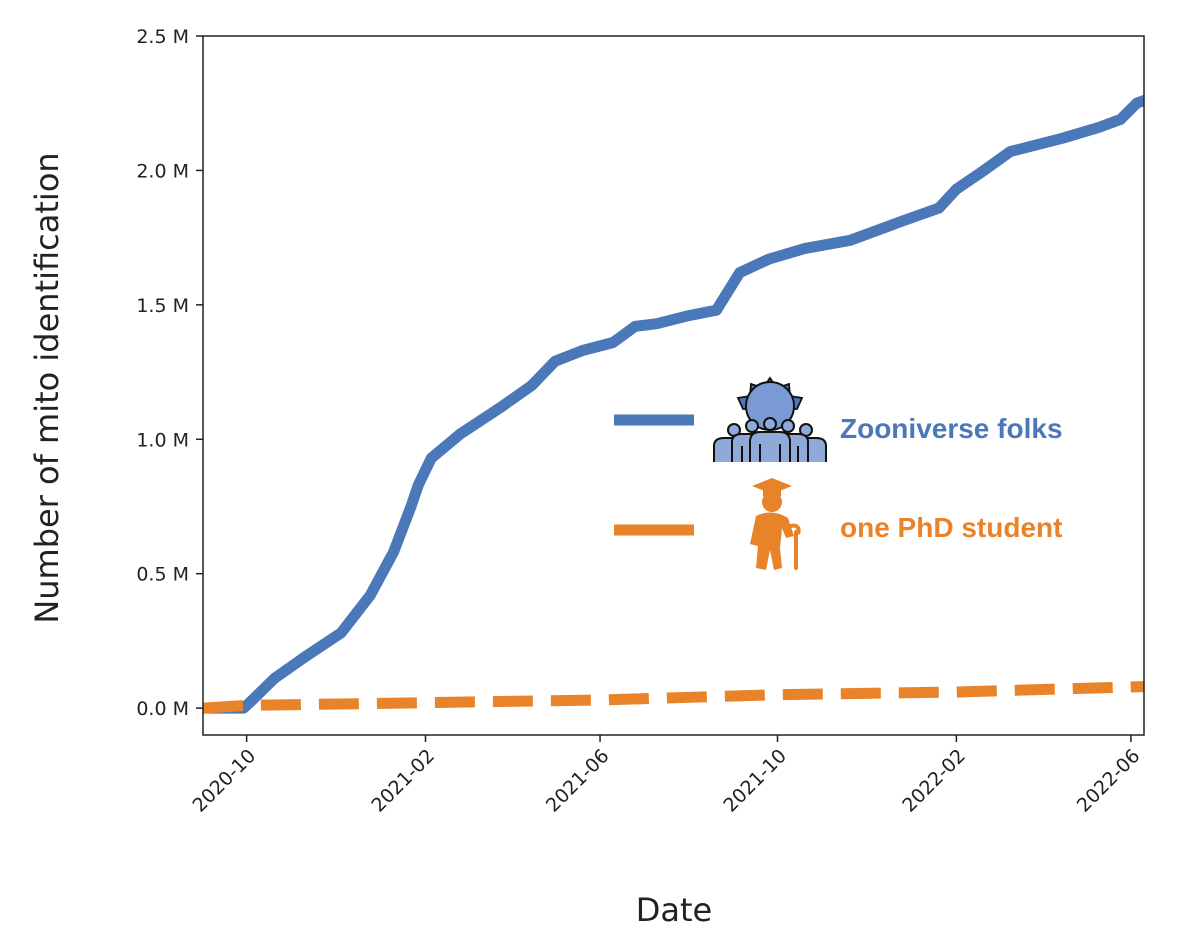 This screenshot has width=1200, height=940. What do you see at coordinates (162, 171) in the screenshot?
I see `y-tick-label: 2.0 M` at bounding box center [162, 171].